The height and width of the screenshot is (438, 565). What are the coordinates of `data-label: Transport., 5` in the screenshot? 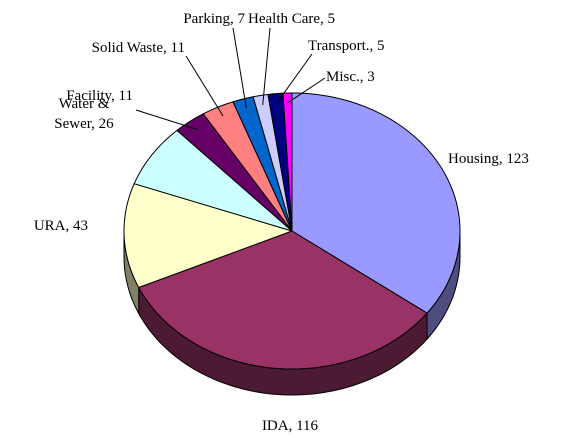 It's located at (346, 46).